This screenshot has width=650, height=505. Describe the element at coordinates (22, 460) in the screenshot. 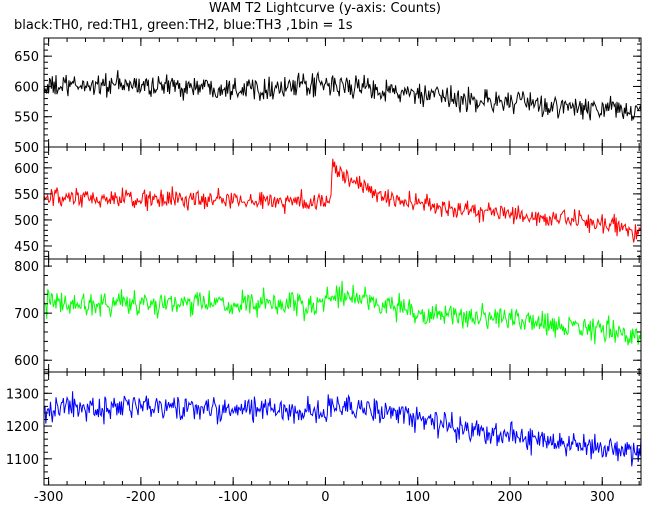

I see `y-tick-label: 1100` at that location.